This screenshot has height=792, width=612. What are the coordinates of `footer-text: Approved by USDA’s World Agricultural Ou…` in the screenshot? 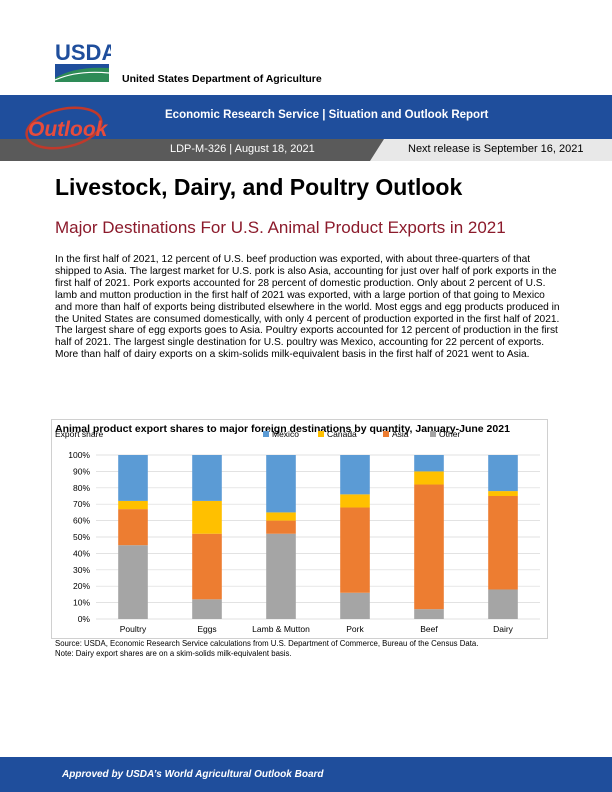 It's located at (193, 774).